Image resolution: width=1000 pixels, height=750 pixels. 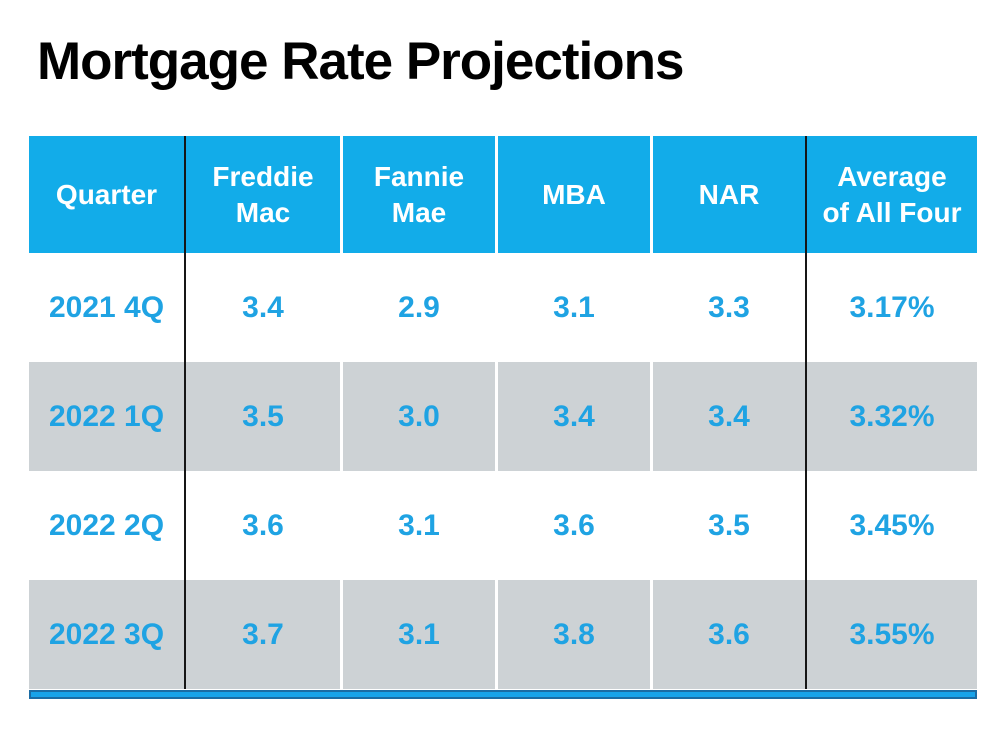 What do you see at coordinates (106, 416) in the screenshot?
I see `quarter-cell: 2022 1Q` at bounding box center [106, 416].